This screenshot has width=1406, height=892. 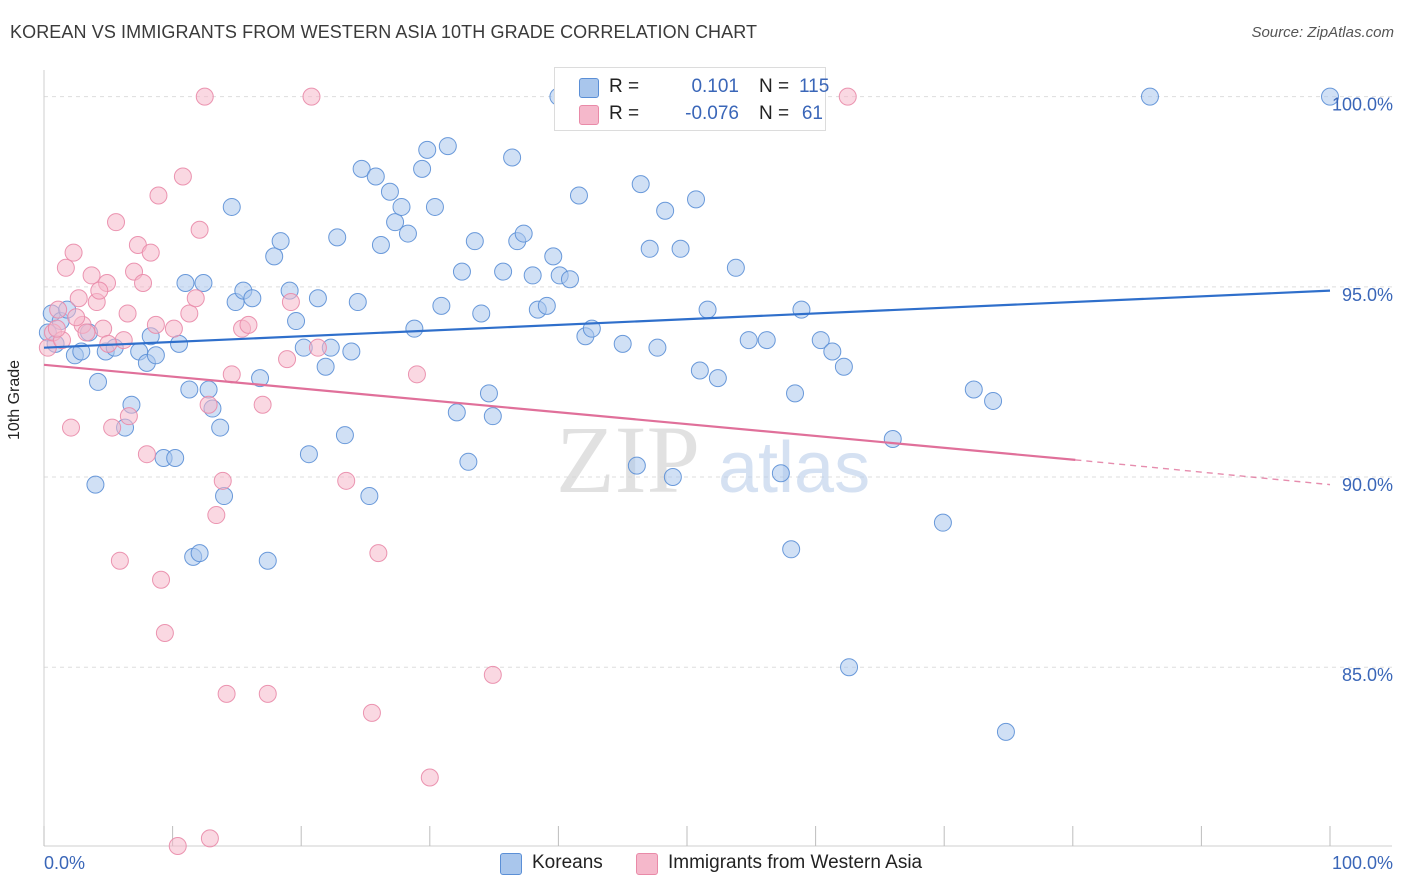 What do you see at coordinates (794, 468) in the screenshot?
I see `watermark-atlas: atlas` at bounding box center [794, 468].